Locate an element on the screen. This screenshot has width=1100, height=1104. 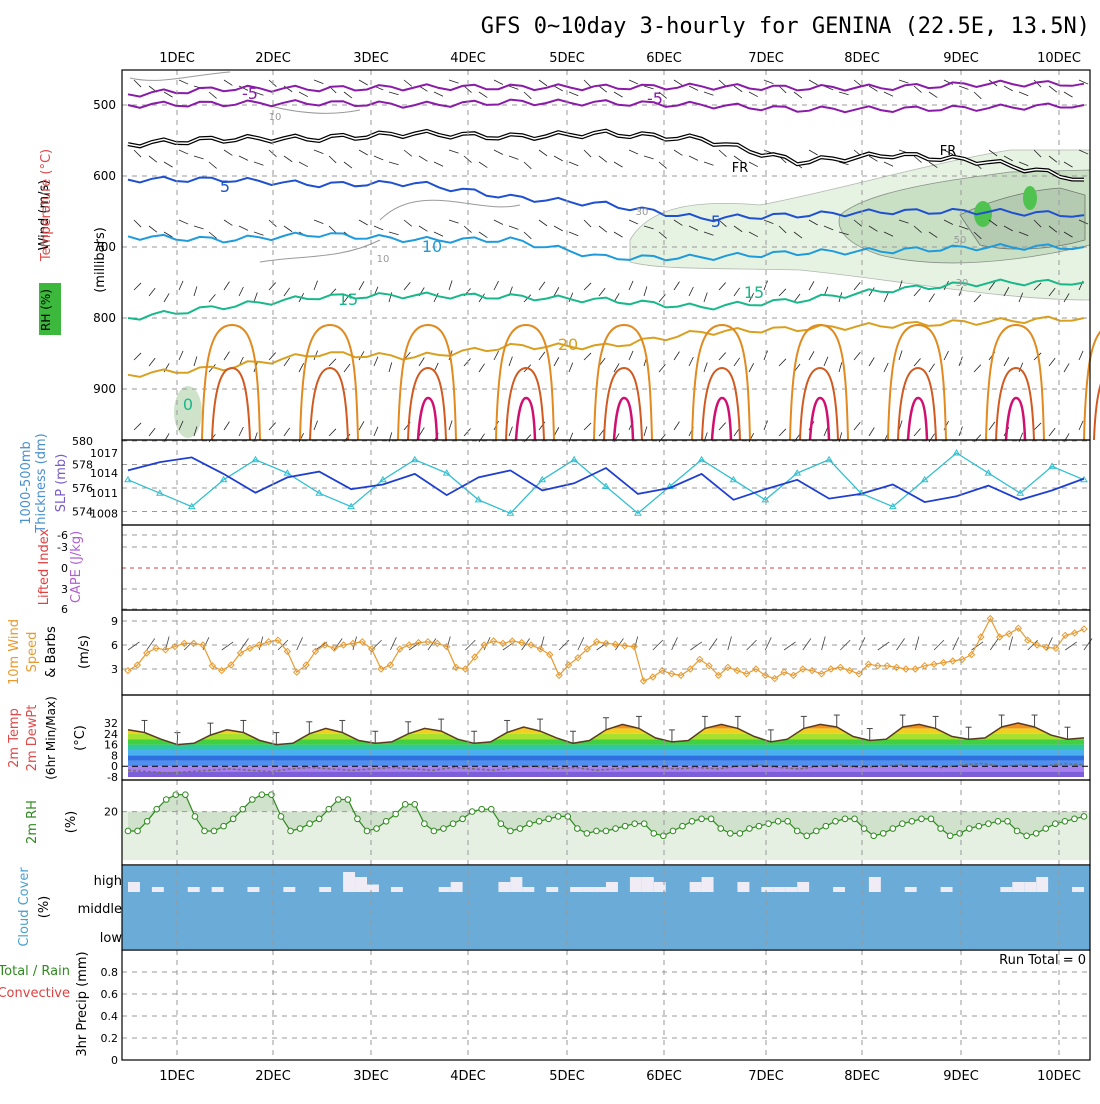
contour-label: 5 is located at coordinates (225, 186).